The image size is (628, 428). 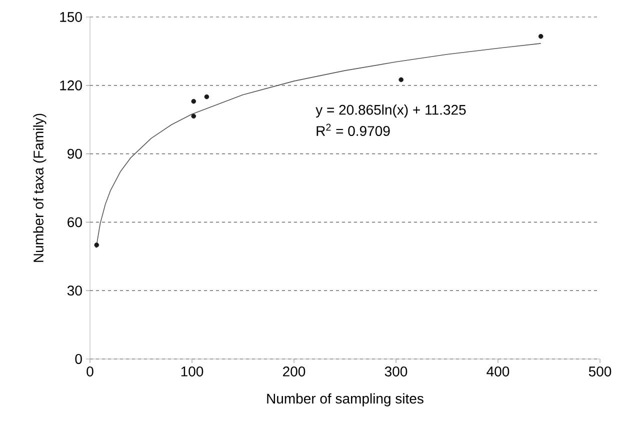 What do you see at coordinates (90, 371) in the screenshot?
I see `x-tick-label: 0` at bounding box center [90, 371].